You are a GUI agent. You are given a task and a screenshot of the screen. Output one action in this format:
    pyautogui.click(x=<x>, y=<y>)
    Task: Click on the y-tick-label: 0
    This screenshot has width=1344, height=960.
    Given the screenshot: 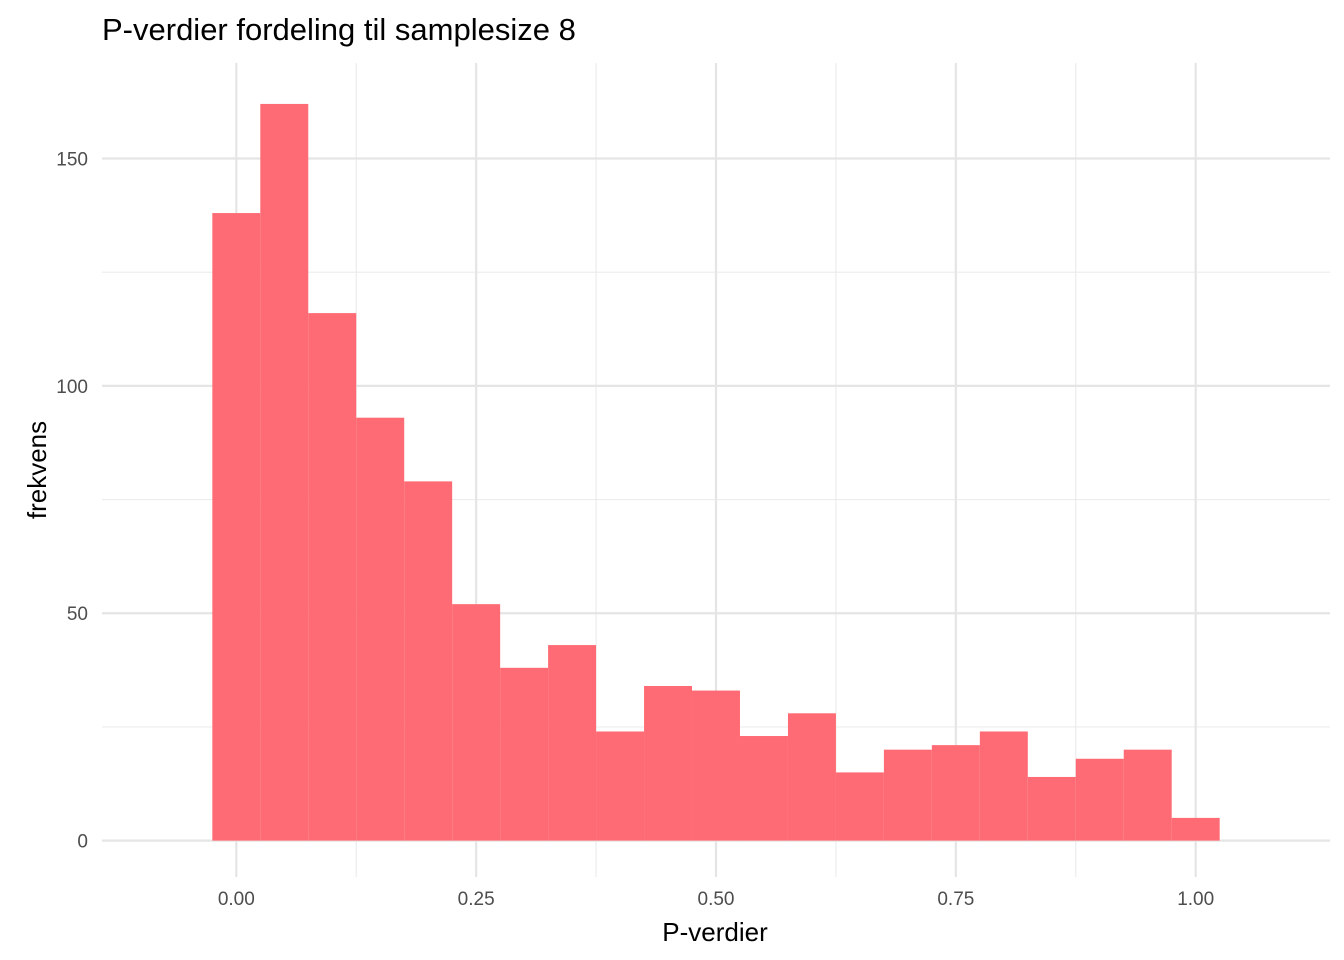 What is the action you would take?
    pyautogui.click(x=82, y=842)
    